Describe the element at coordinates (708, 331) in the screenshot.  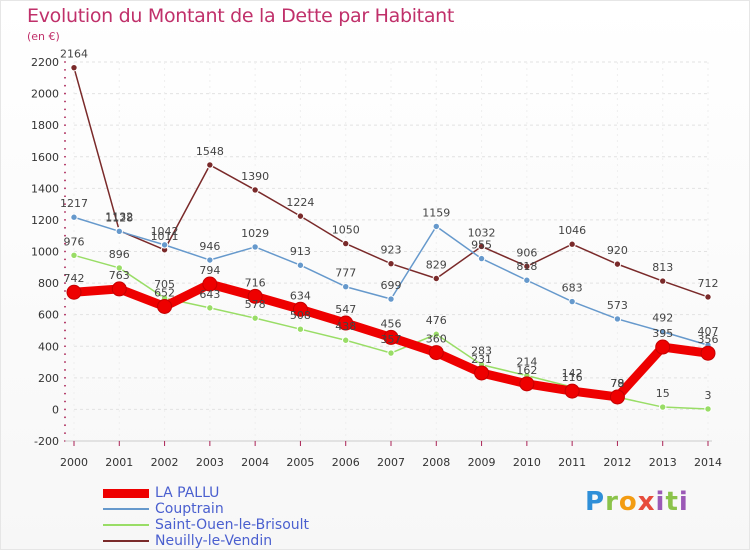
I see `data-label: 407` at that location.